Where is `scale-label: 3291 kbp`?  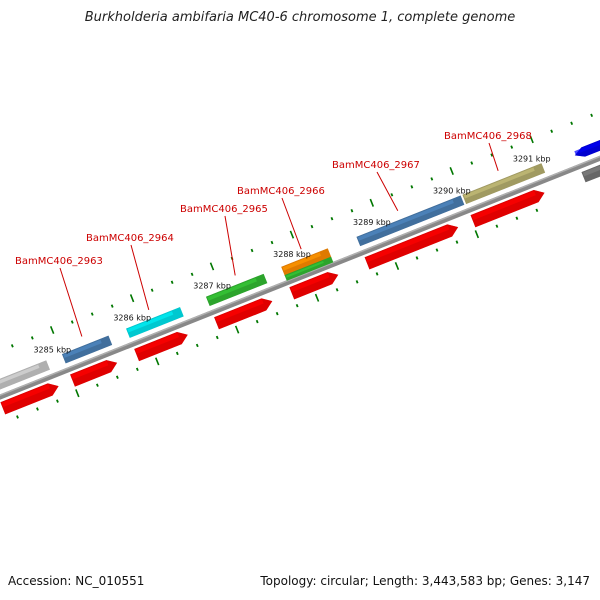
scale-label: 3291 kbp is located at coordinates (532, 159).